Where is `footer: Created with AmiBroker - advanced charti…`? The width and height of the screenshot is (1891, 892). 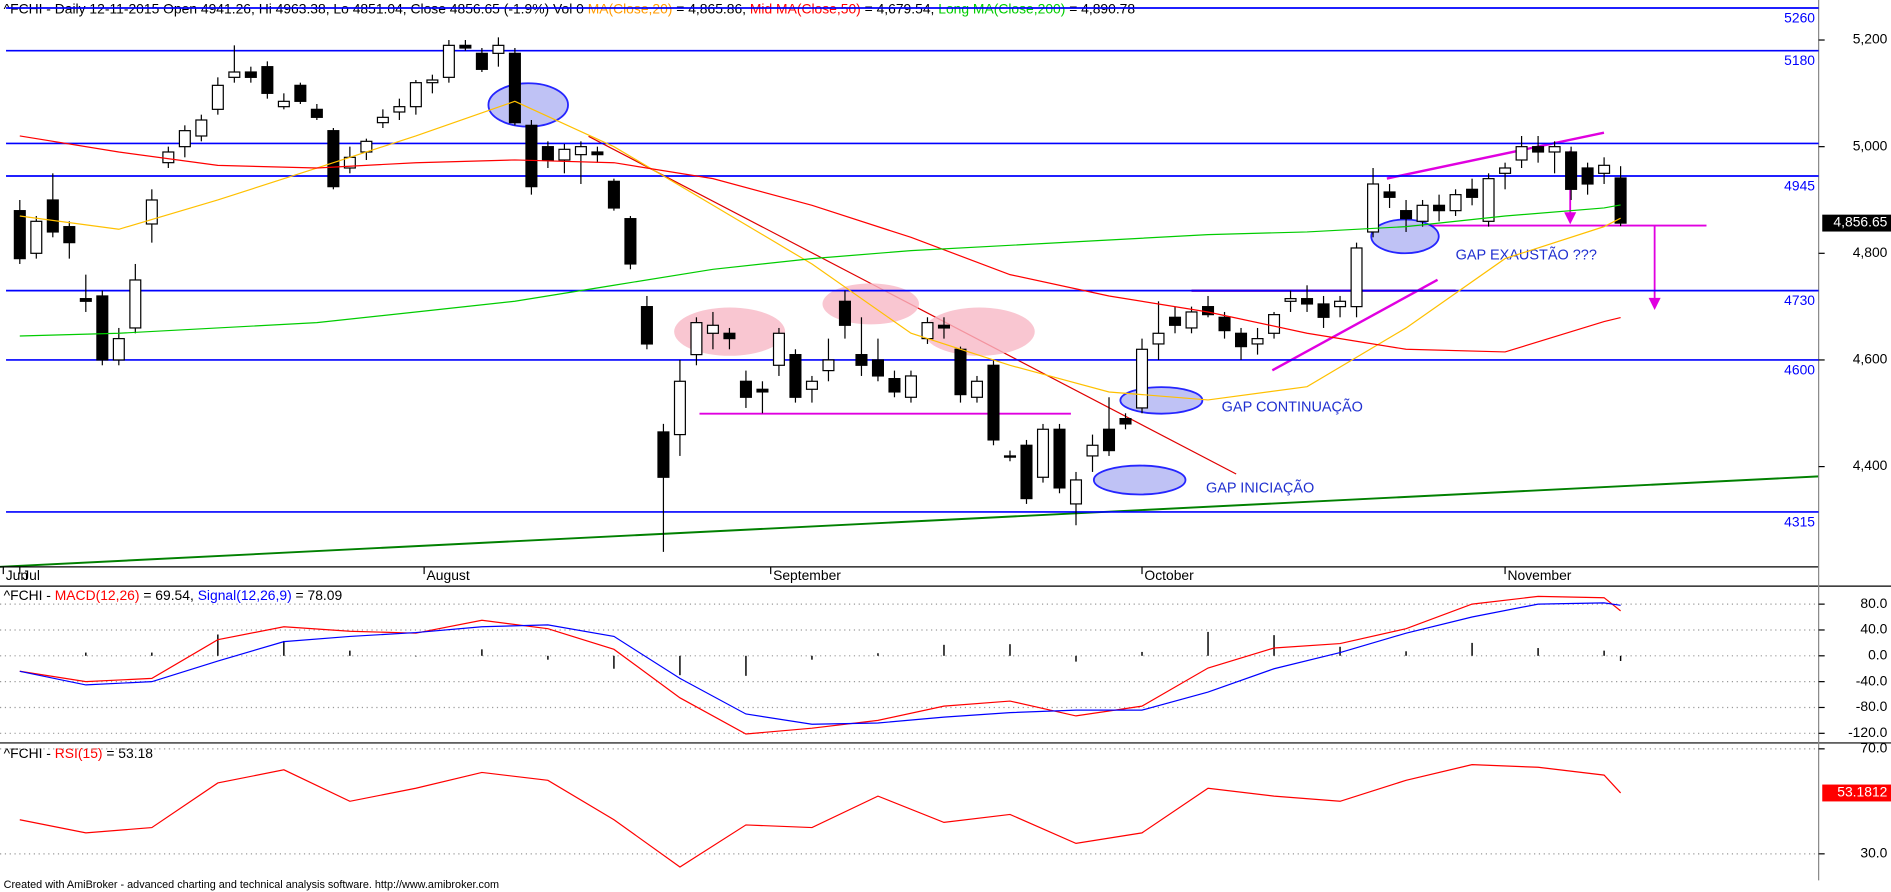
footer: Created with AmiBroker - advanced charti… is located at coordinates (251, 885).